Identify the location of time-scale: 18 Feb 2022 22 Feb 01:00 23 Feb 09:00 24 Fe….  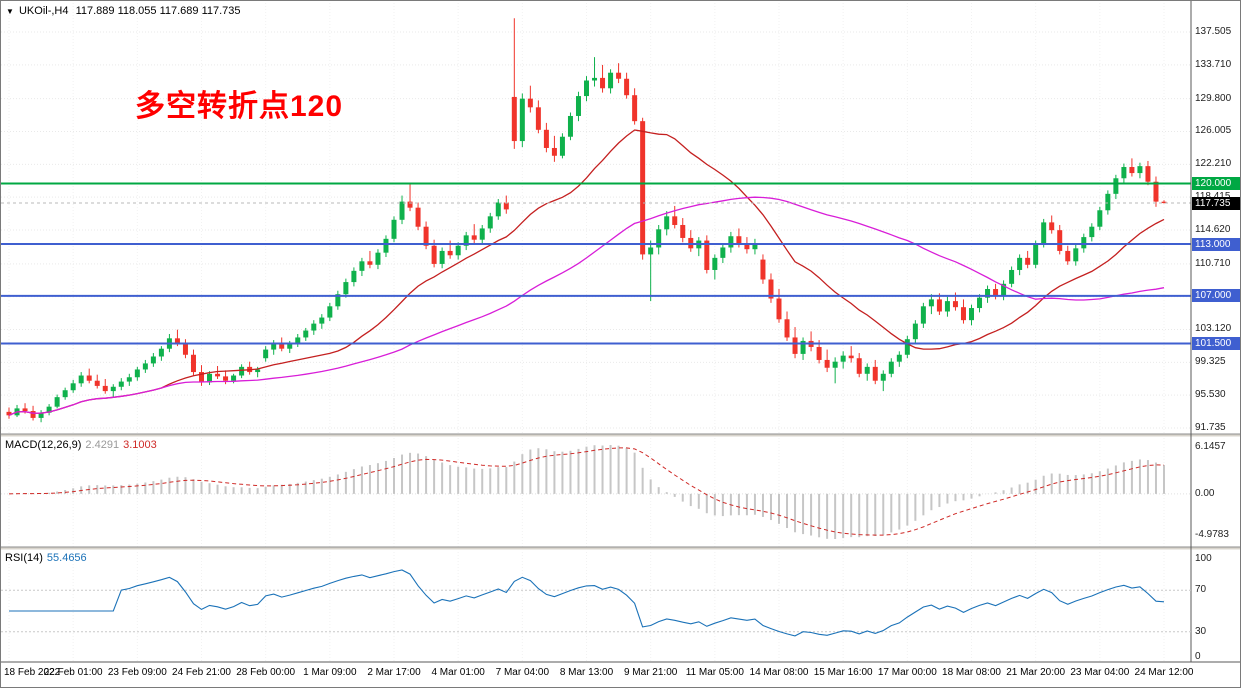
(620, 674).